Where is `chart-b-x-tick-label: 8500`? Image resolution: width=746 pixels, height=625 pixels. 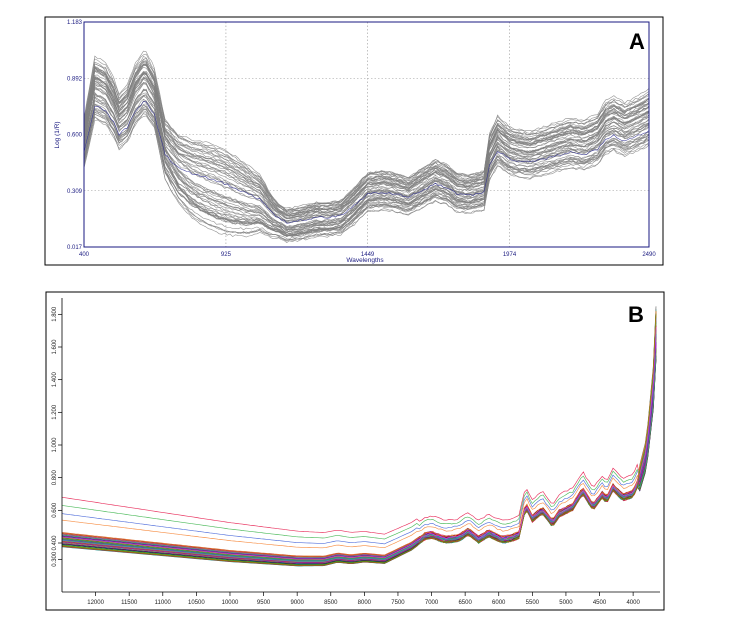
chart-b-x-tick-label: 8500 is located at coordinates (331, 603).